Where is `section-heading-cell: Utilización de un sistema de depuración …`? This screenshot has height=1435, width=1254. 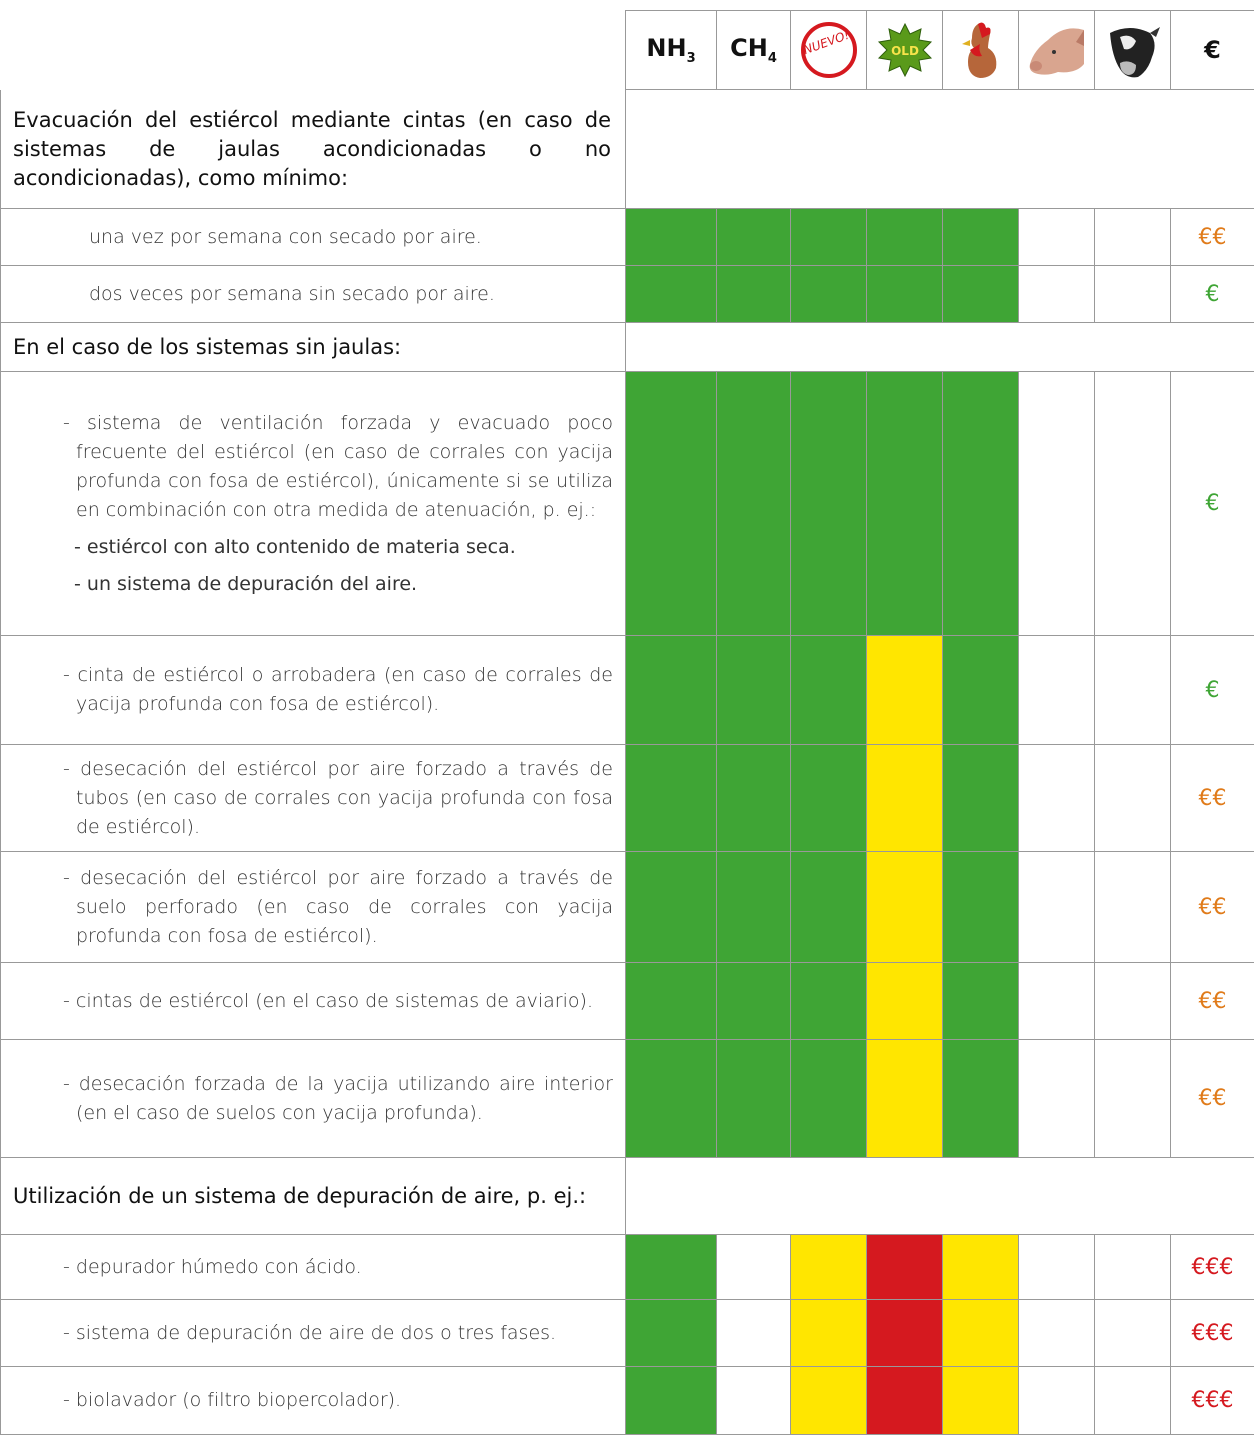
section-heading-cell: Utilización de un sistema de depuración … is located at coordinates (312, 1196).